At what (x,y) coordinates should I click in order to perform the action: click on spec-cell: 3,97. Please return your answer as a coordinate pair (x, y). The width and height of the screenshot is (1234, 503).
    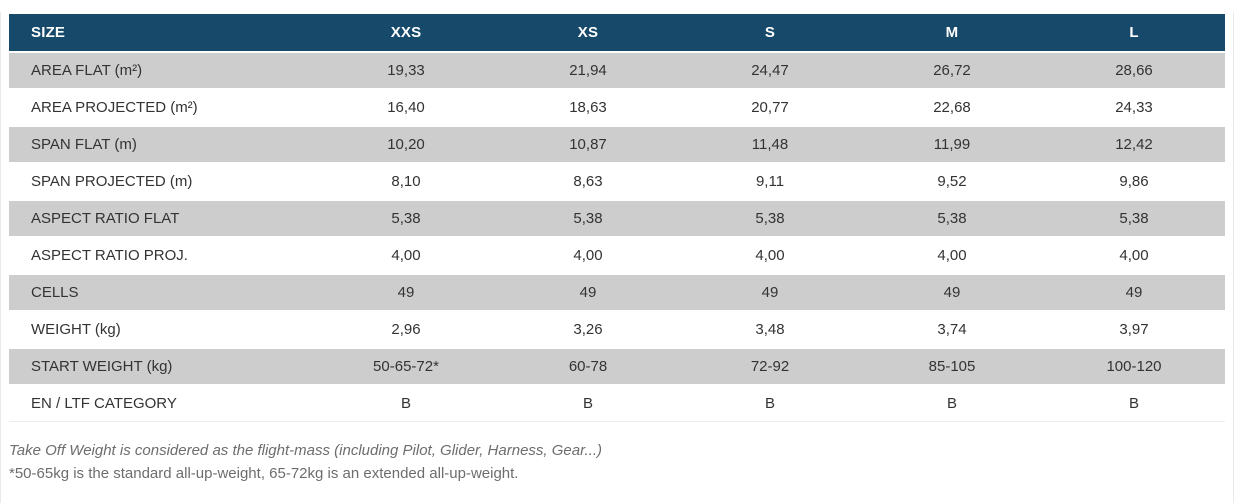
    Looking at the image, I should click on (1134, 329).